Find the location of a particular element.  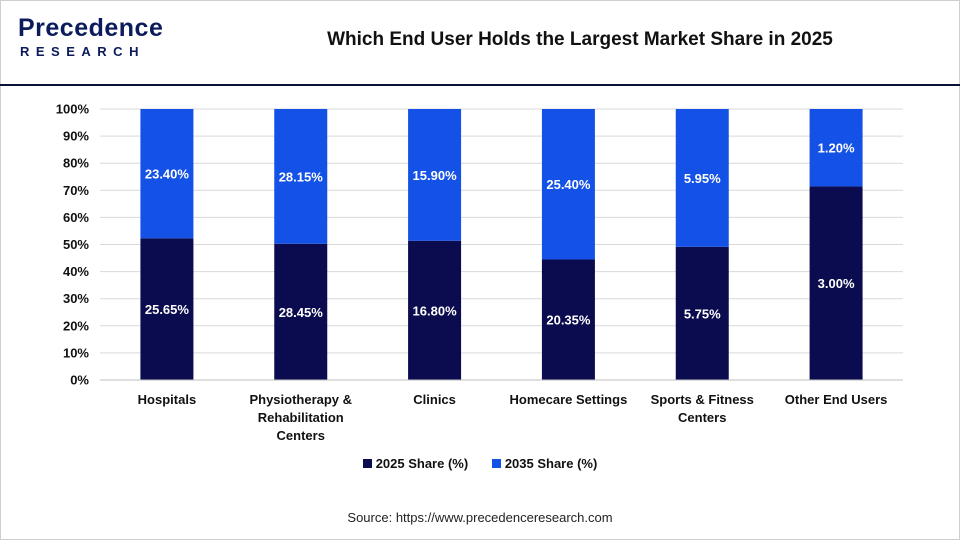

data-label: 15.90% is located at coordinates (435, 175).